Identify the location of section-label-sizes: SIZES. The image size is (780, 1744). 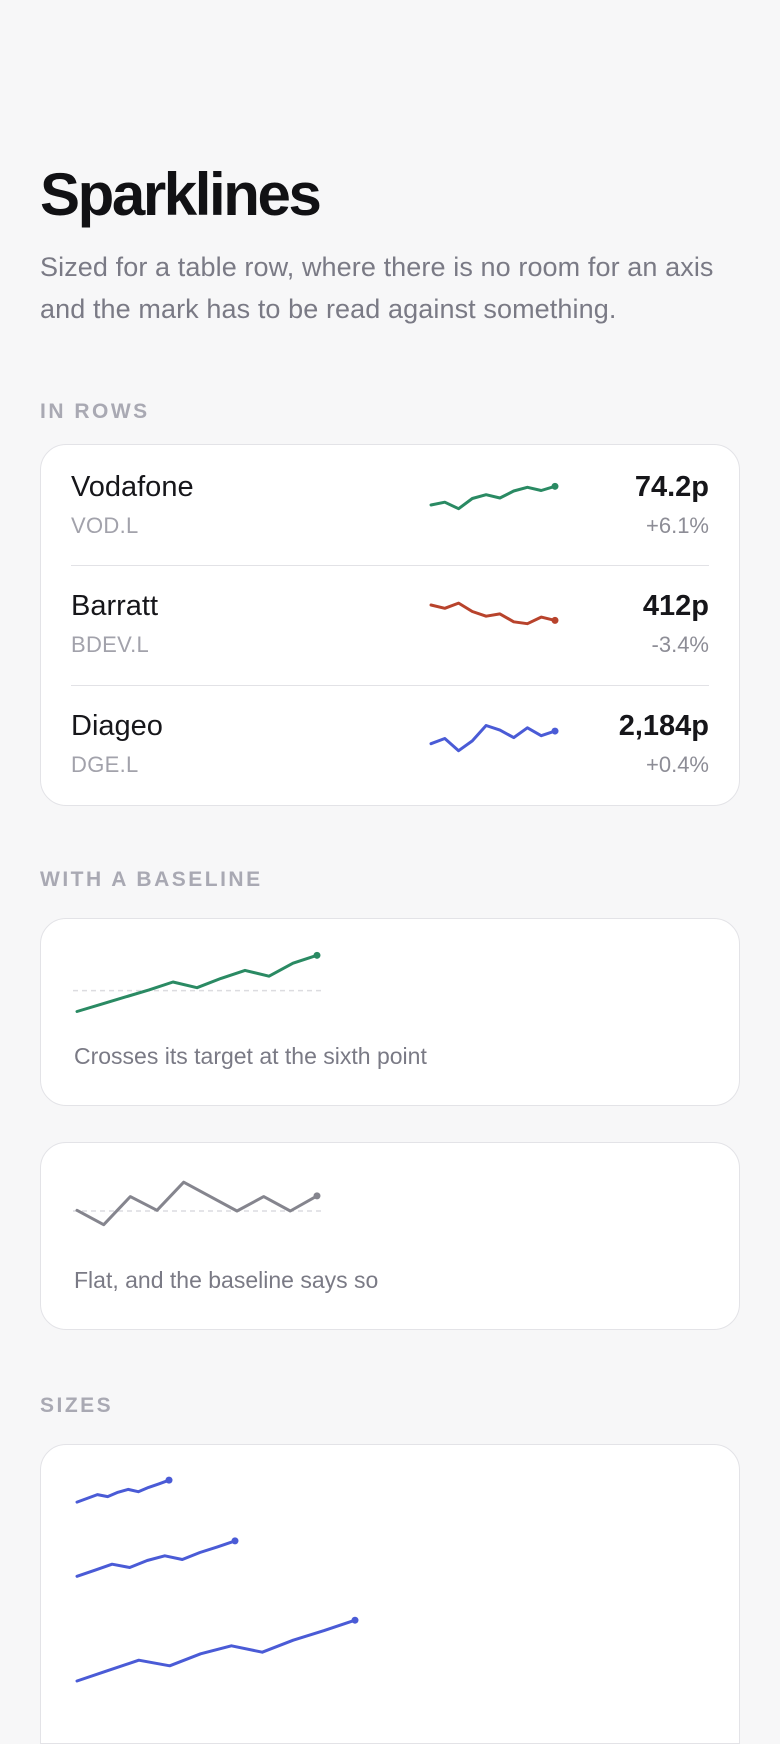
(77, 1405).